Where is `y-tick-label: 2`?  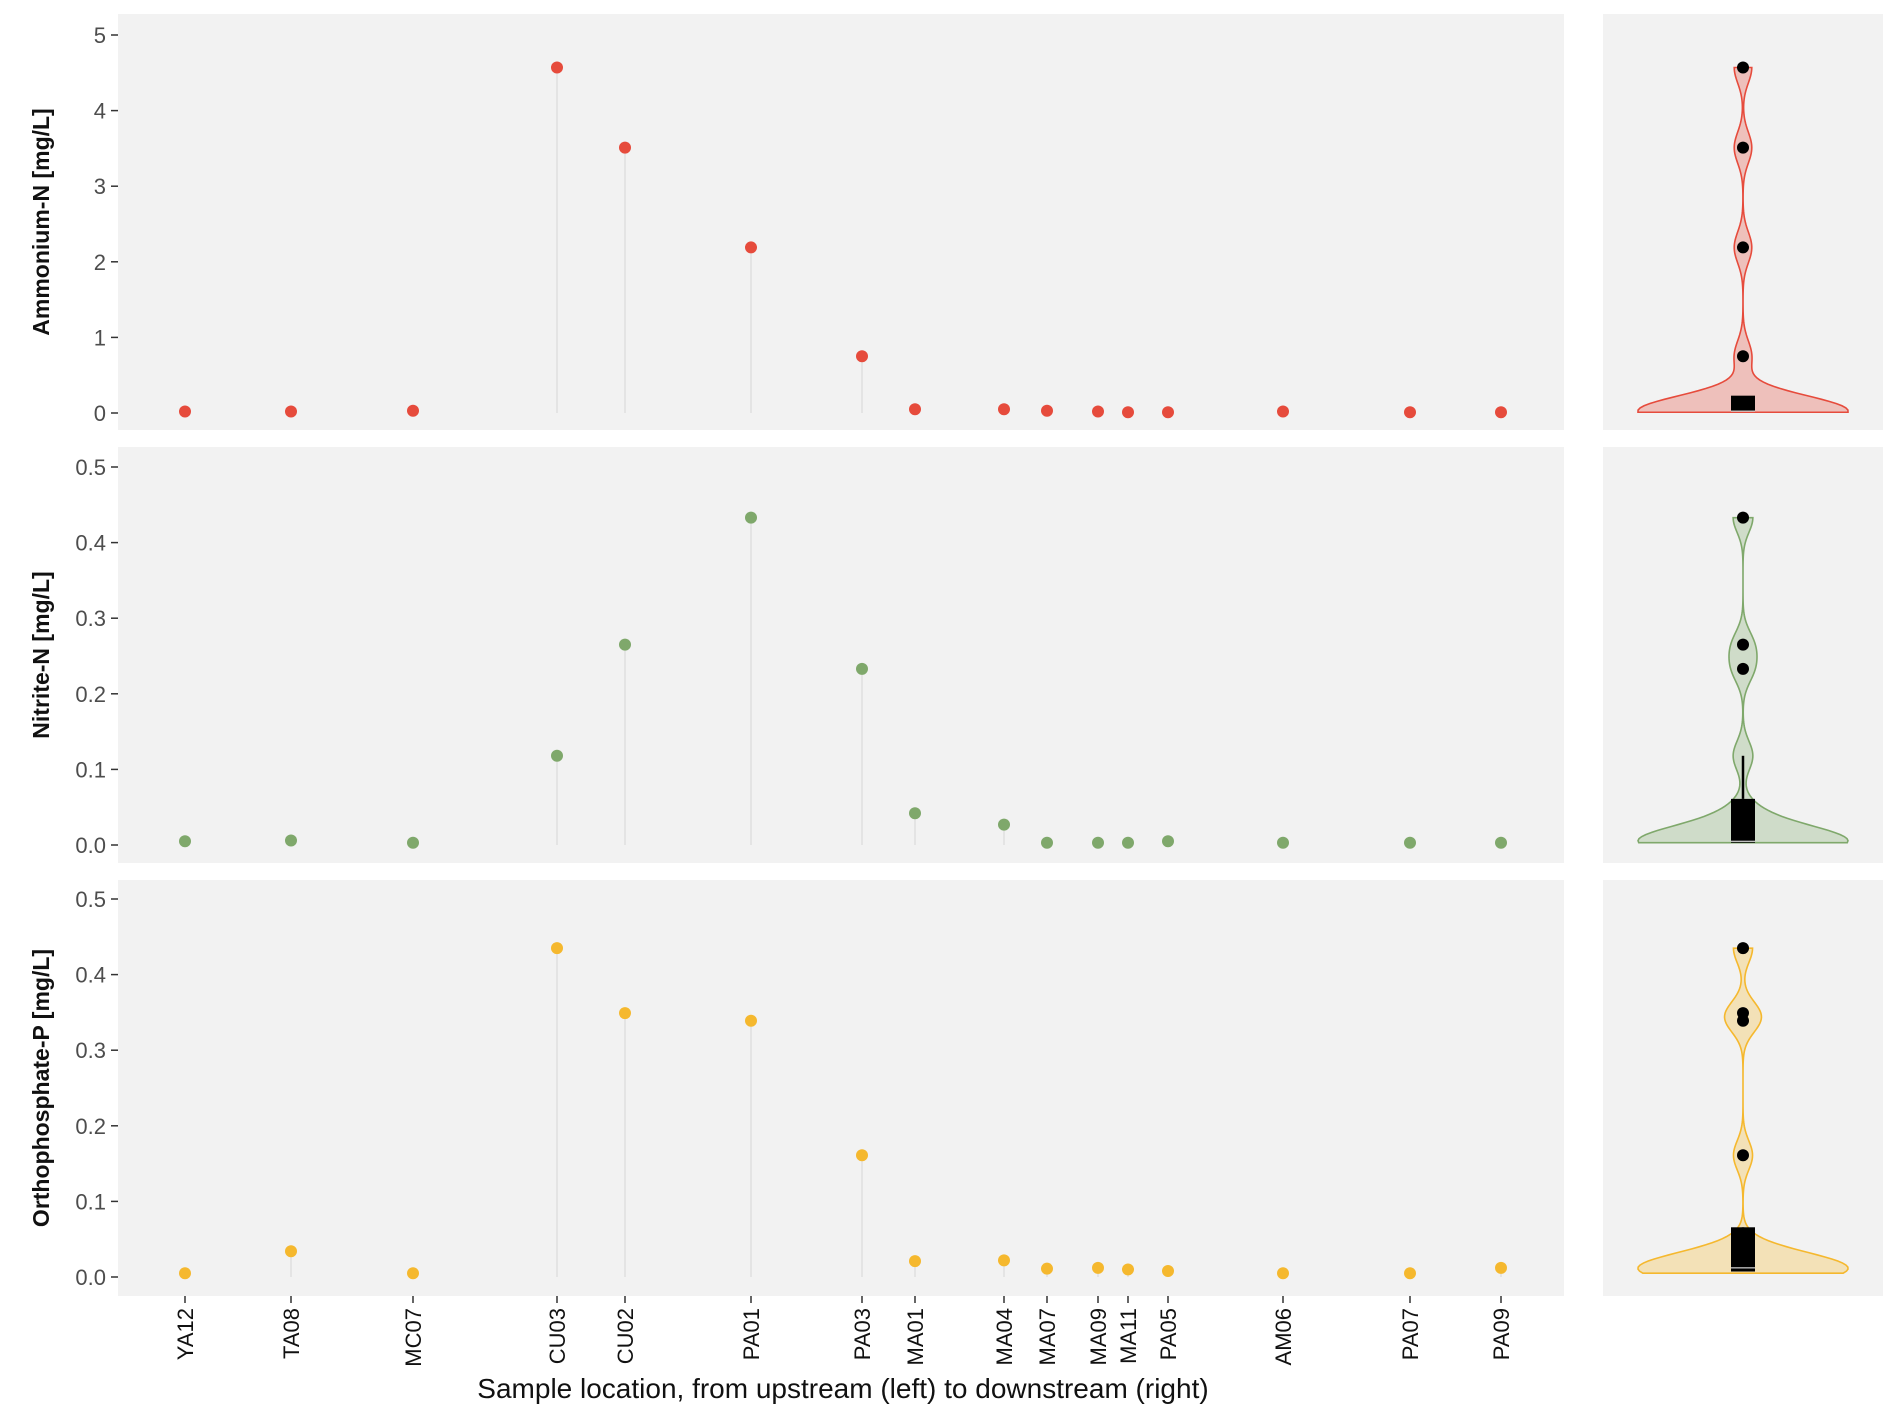 y-tick-label: 2 is located at coordinates (100, 262).